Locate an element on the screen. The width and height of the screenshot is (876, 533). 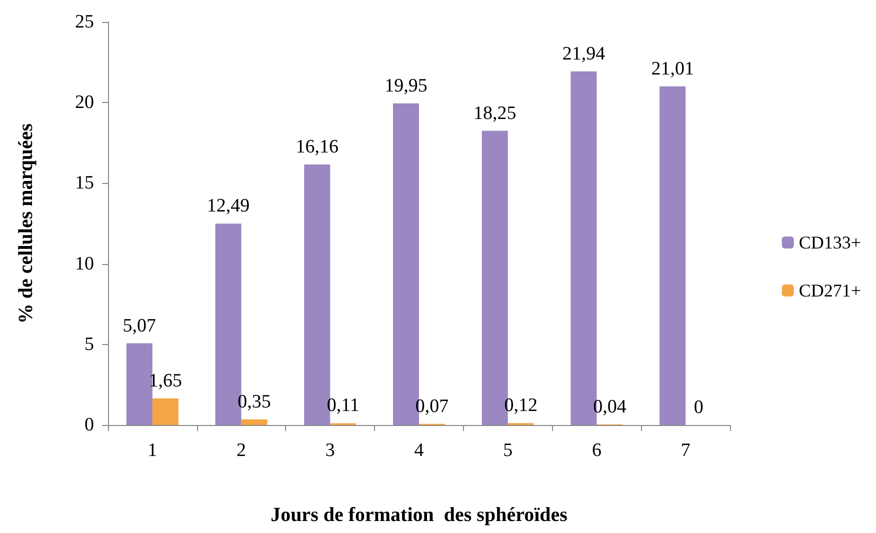
data-label: 0,12 is located at coordinates (521, 405).